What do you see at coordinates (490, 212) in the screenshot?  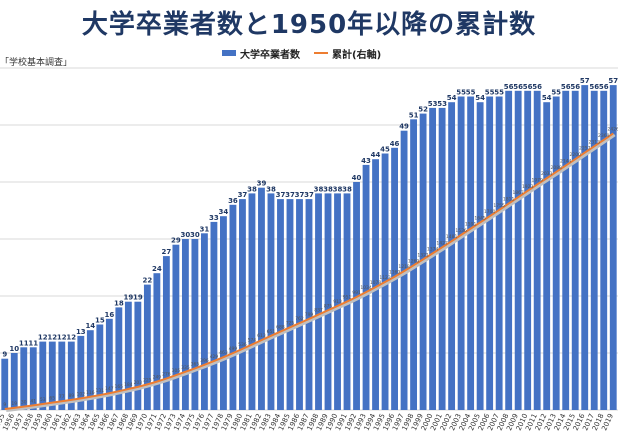 I see `cumulative-label: 1700` at bounding box center [490, 212].